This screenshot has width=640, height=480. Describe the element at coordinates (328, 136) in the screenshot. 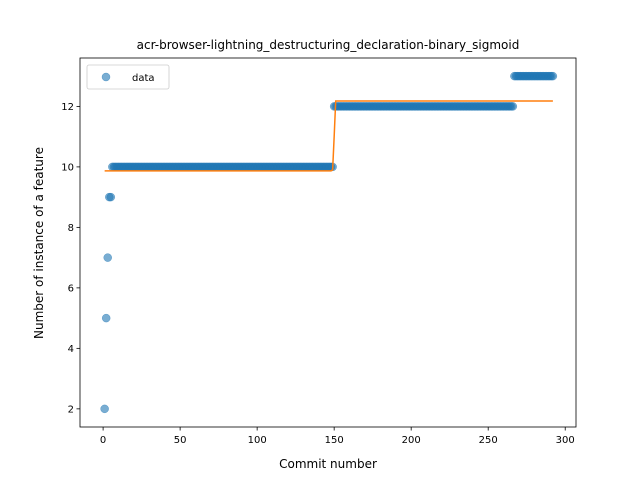

I see `fit-line` at that location.